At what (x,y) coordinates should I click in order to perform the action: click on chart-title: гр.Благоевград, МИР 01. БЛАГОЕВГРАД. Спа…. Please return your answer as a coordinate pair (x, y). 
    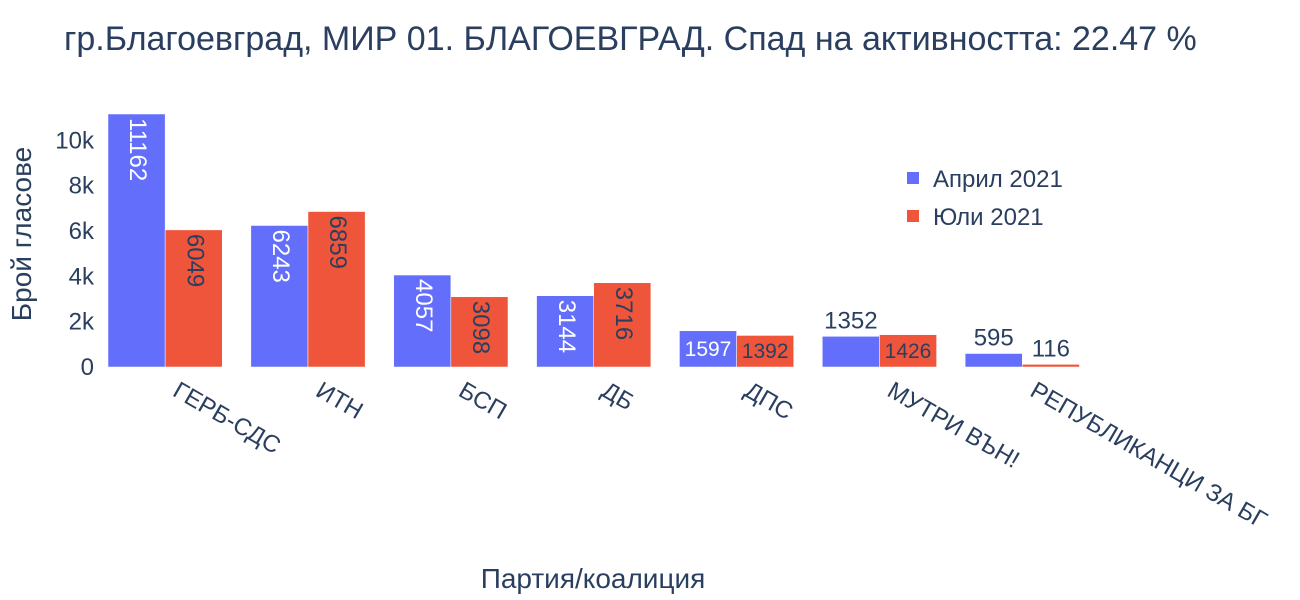
    Looking at the image, I should click on (630, 39).